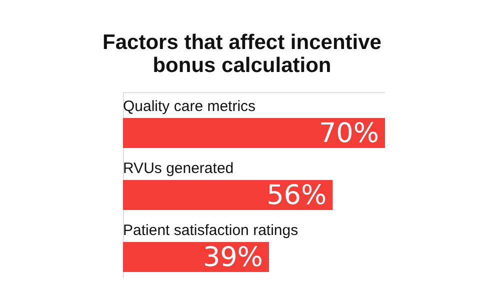 This screenshot has height=300, width=500. I want to click on data-label: 39%, so click(232, 257).